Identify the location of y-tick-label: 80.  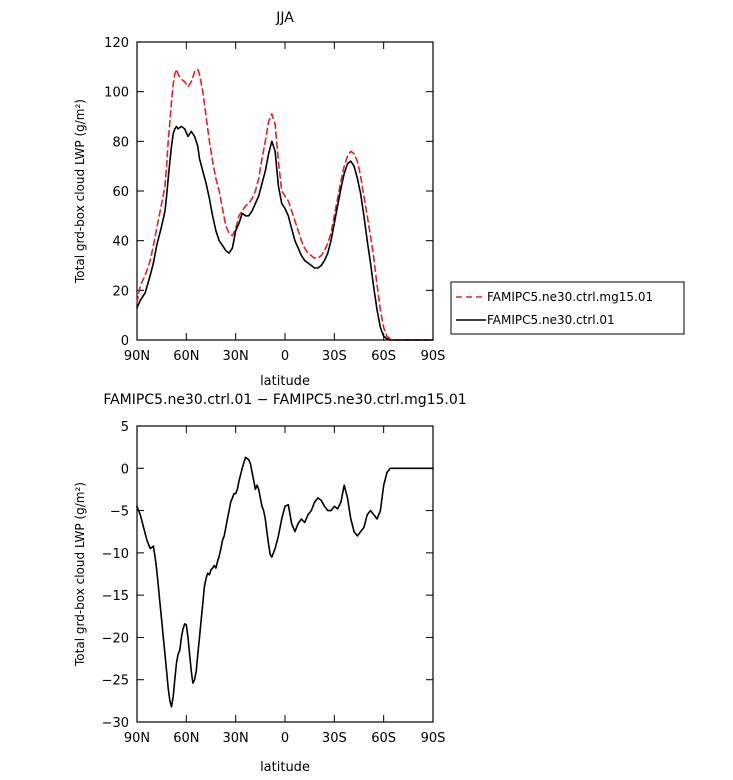
(120, 142).